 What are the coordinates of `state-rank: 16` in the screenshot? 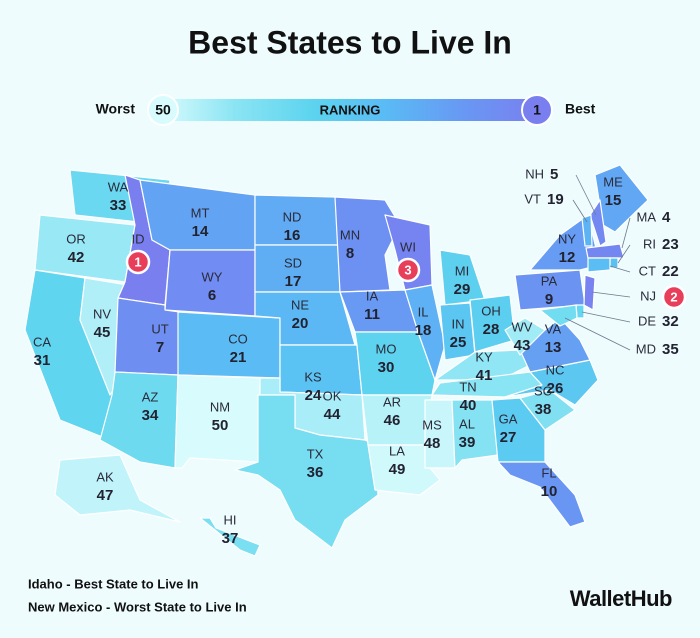 It's located at (292, 235).